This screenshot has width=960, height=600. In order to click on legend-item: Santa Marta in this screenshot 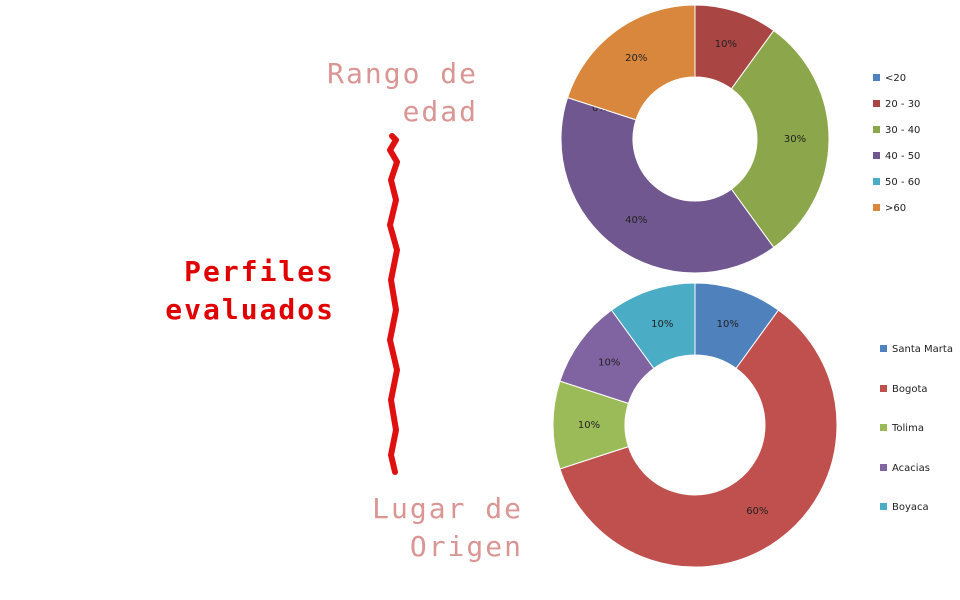, I will do `click(917, 349)`.